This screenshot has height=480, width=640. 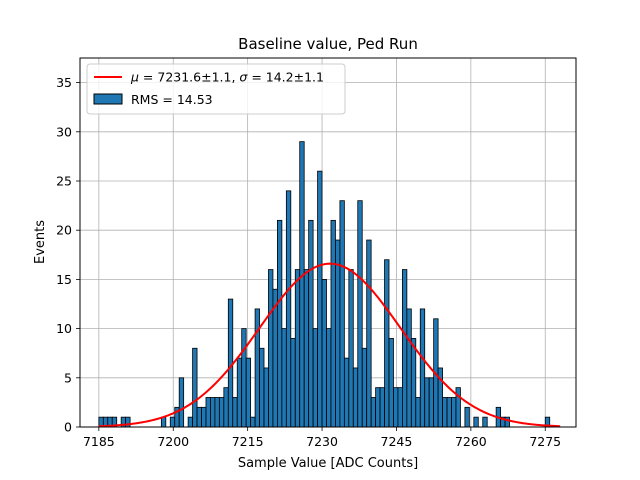 What do you see at coordinates (172, 99) in the screenshot?
I see `legend-hist-label: RMS = 14.53` at bounding box center [172, 99].